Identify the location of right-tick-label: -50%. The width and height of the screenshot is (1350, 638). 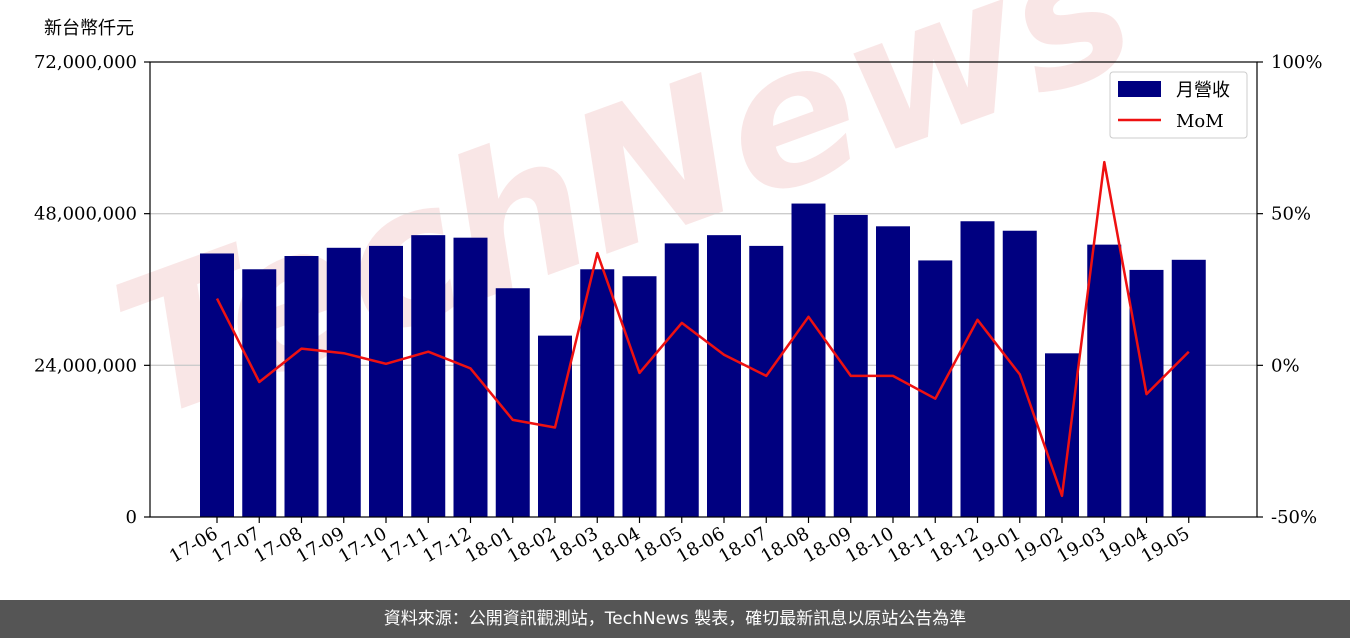
(1294, 517).